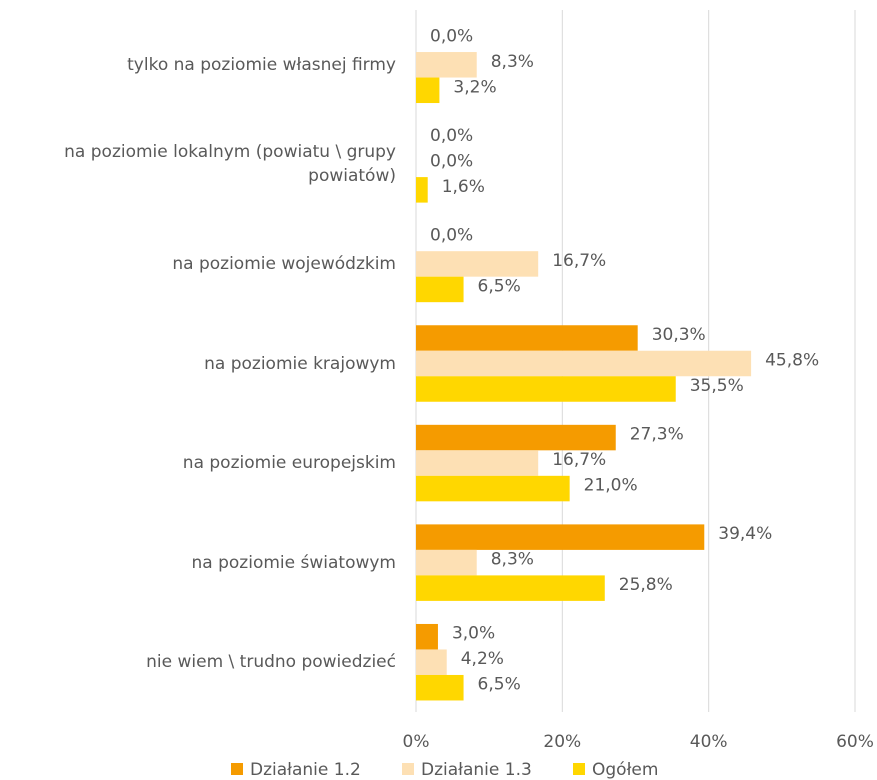  Describe the element at coordinates (792, 361) in the screenshot. I see `value-label: 45,8%` at that location.